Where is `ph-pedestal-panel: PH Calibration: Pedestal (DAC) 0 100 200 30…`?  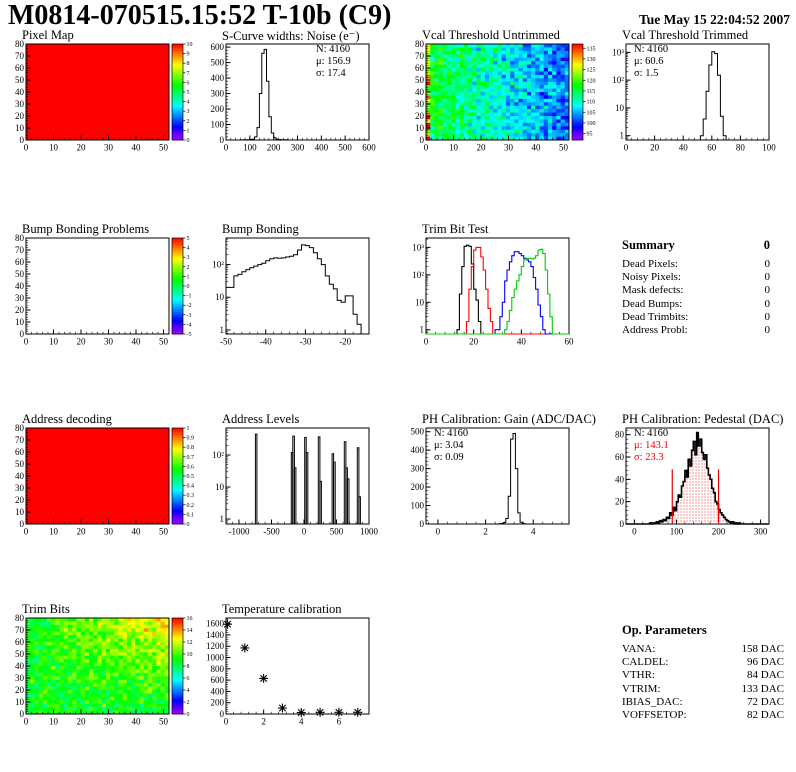
ph-pedestal-panel: PH Calibration: Pedestal (DAC) 0 100 200 30… is located at coordinates (699, 486).